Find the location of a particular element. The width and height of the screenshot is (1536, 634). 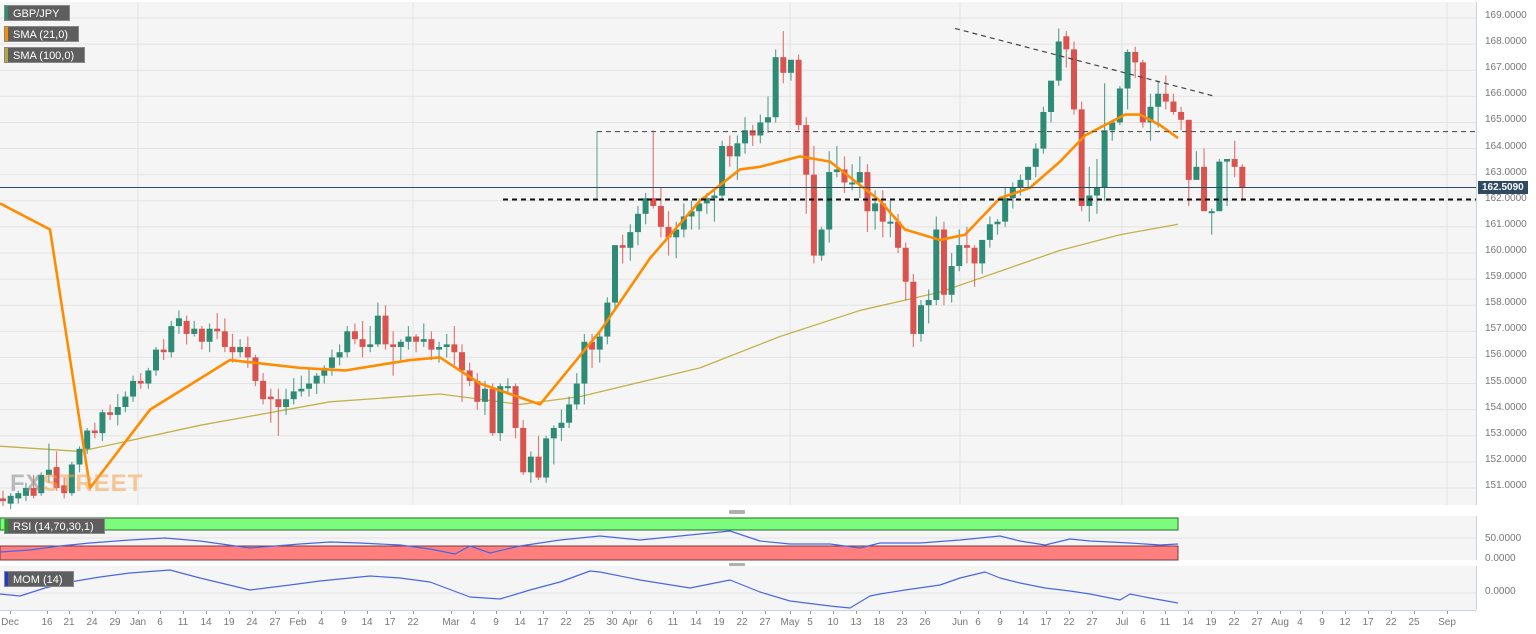

date-tick: 11 is located at coordinates (183, 622).